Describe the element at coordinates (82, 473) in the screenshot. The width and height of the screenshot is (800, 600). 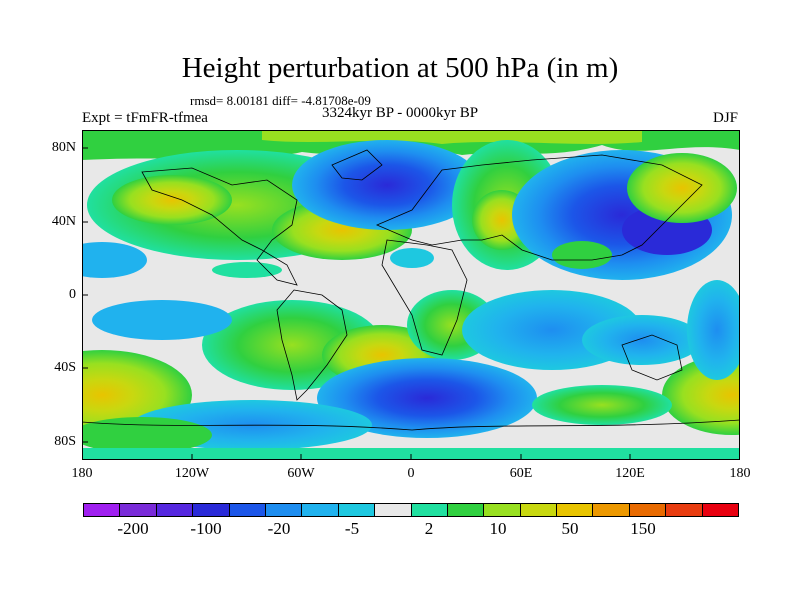
I see `lon-label-180w: 180` at that location.